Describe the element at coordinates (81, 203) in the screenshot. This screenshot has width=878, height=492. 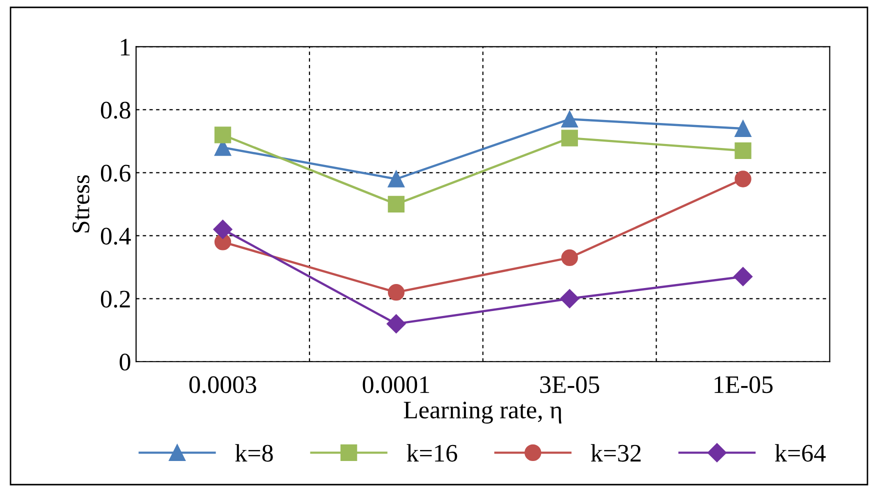
I see `y-axis-title: Stress` at that location.